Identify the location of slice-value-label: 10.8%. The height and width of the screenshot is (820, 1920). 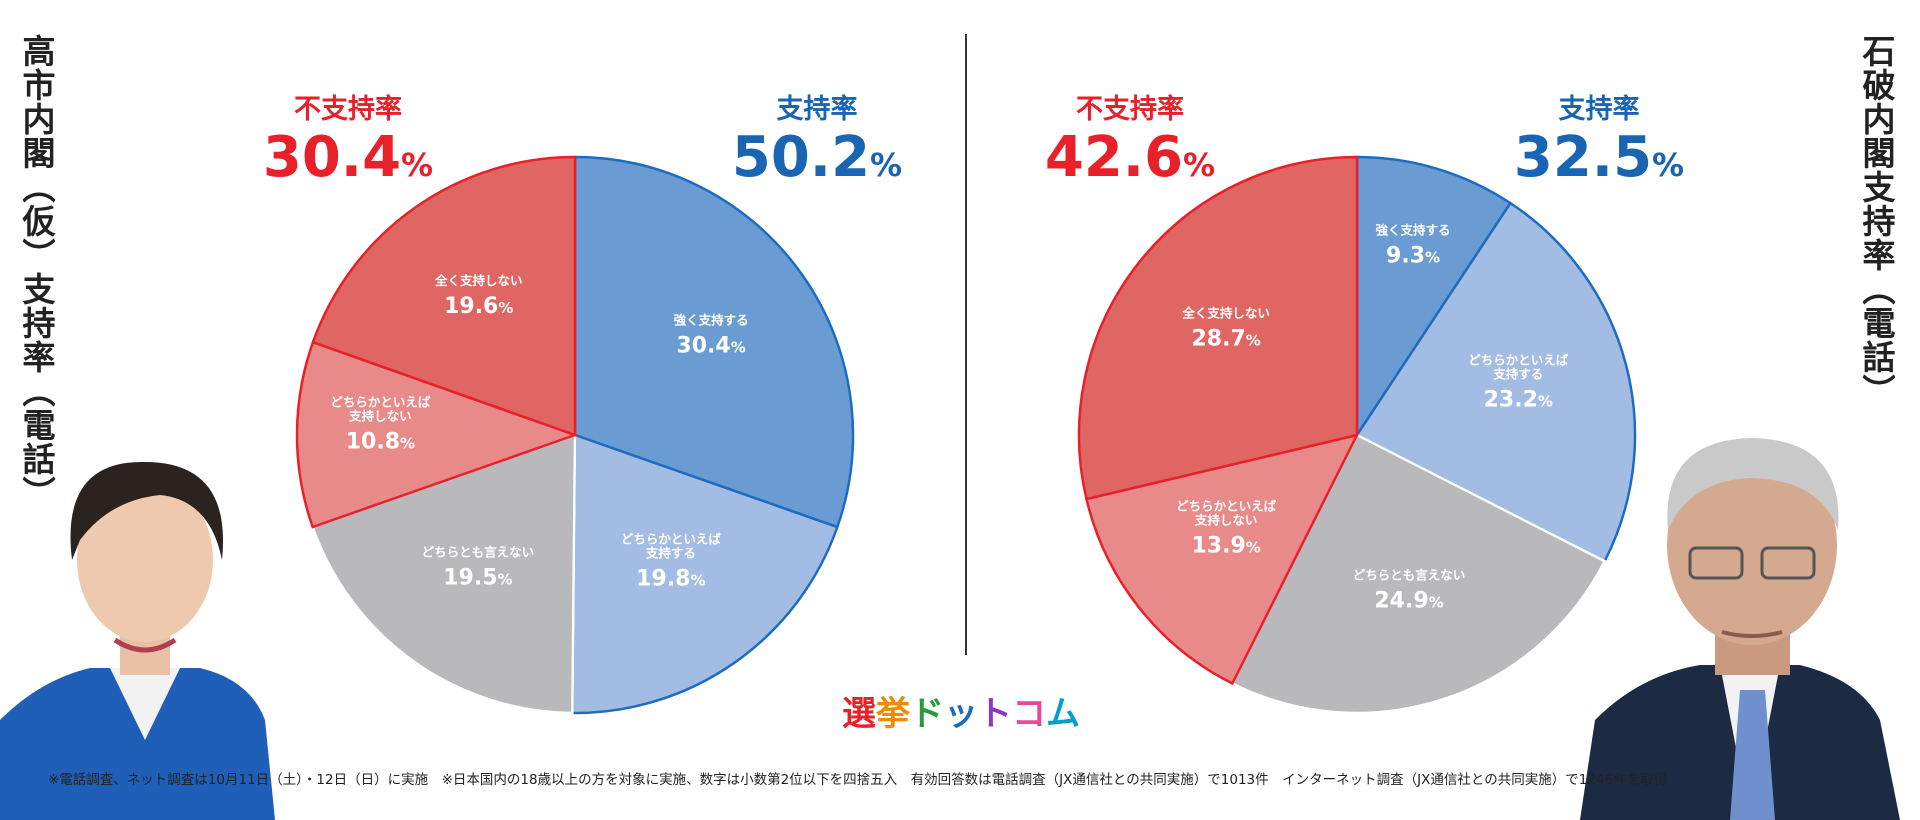
(380, 442).